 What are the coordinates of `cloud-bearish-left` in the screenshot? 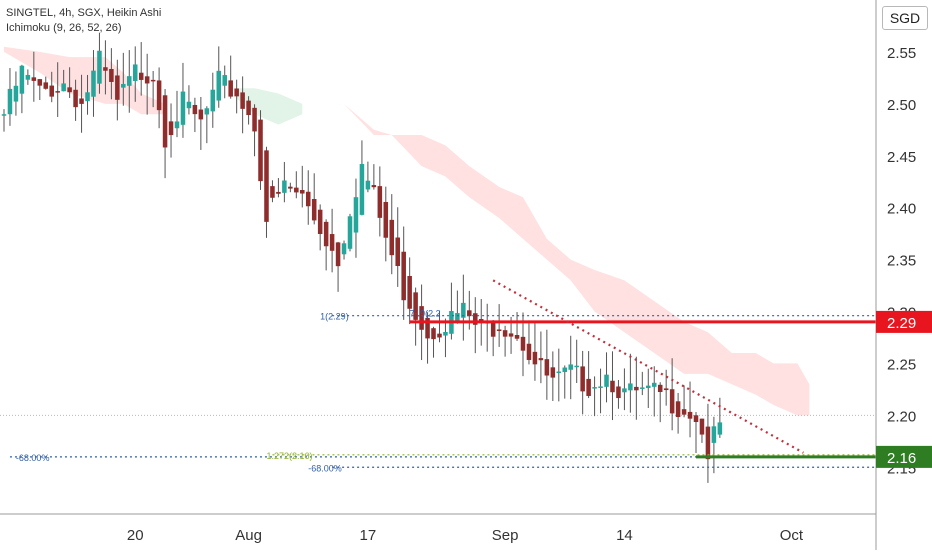 It's located at (85, 80).